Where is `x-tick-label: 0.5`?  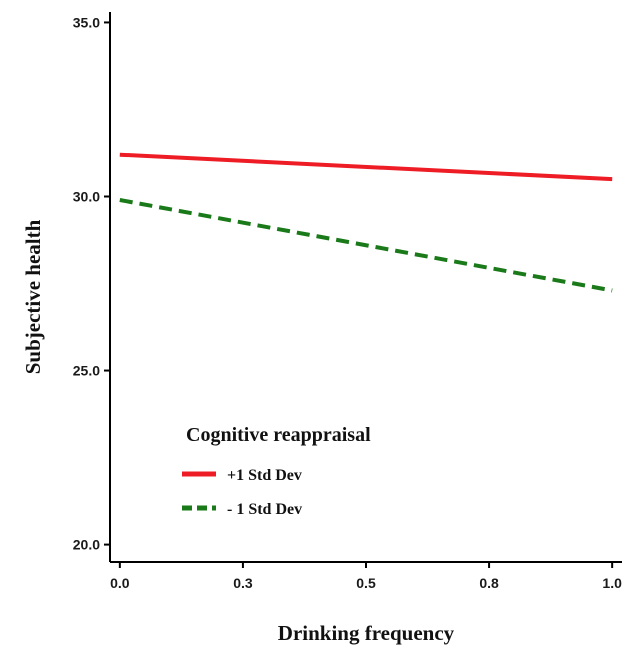
x-tick-label: 0.5 is located at coordinates (366, 583).